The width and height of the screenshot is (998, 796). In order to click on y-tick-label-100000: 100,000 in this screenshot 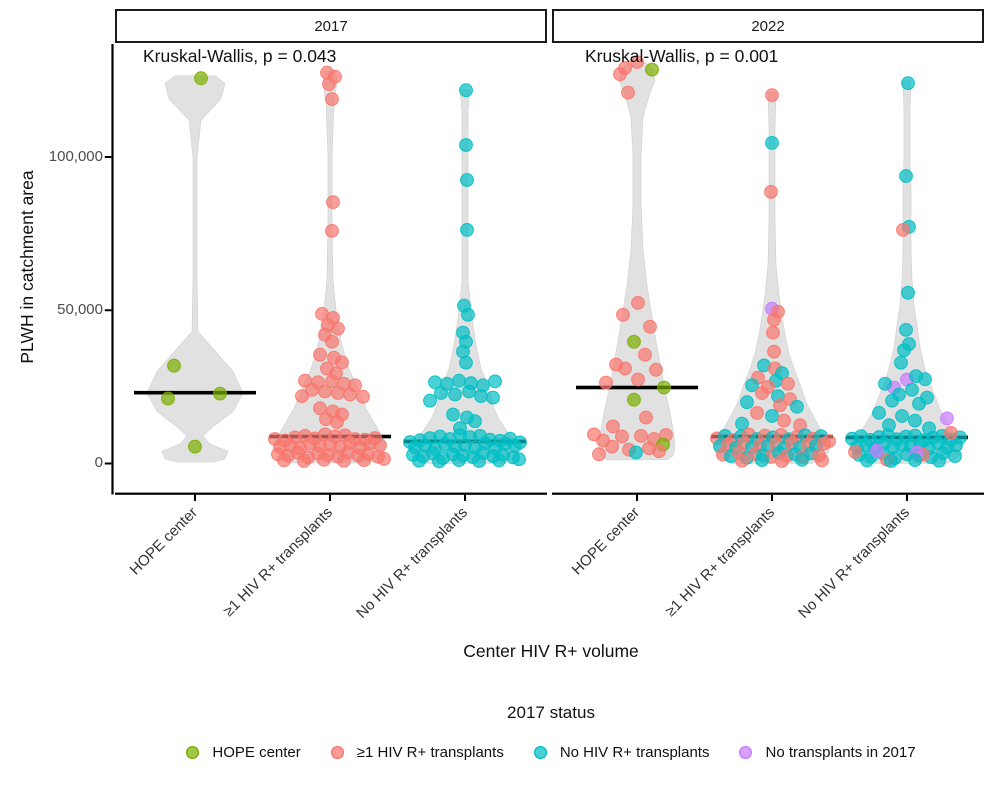, I will do `click(75, 156)`.